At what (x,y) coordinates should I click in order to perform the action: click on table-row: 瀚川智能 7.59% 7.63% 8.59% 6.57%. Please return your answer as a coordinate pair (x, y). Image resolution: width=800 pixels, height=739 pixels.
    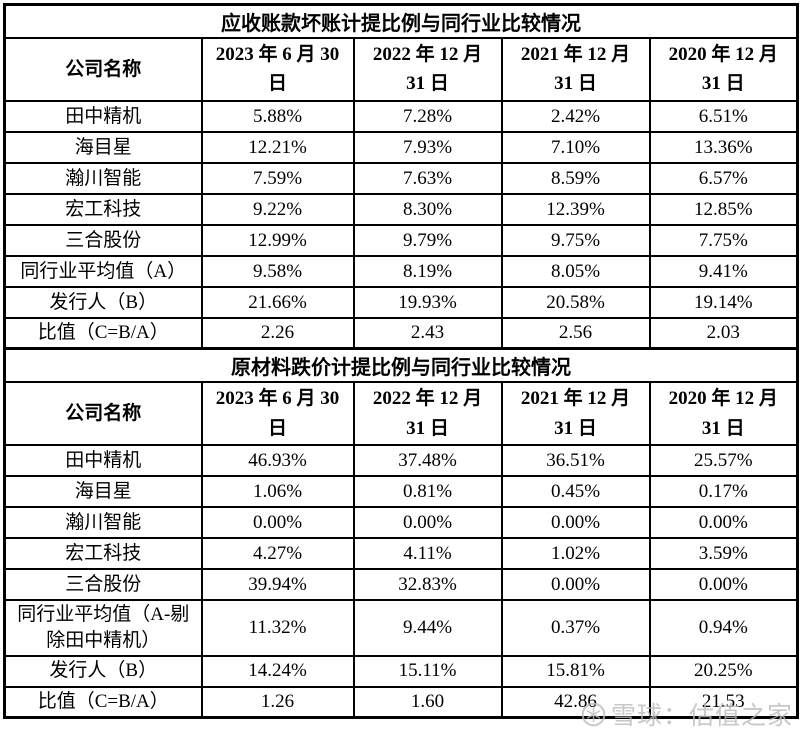
    Looking at the image, I should click on (401, 178).